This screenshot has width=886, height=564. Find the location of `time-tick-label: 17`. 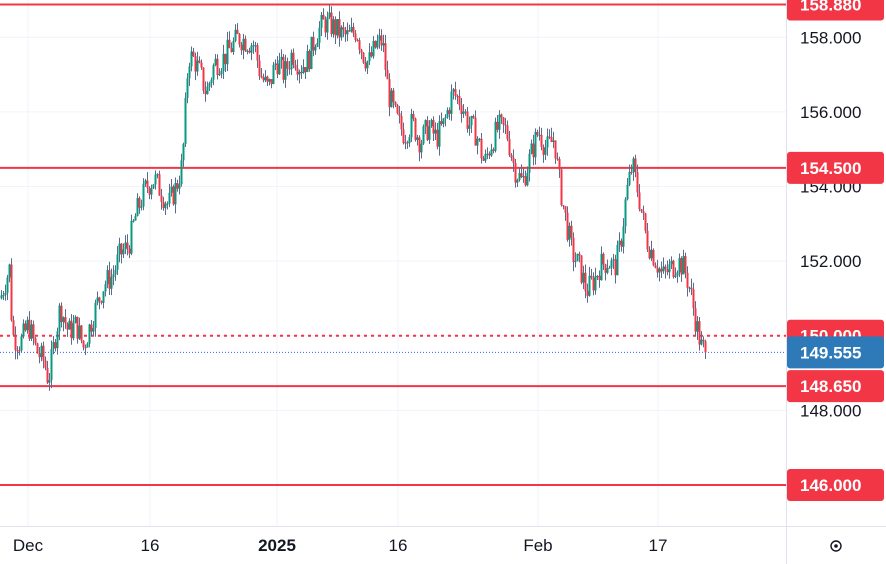

time-tick-label: 17 is located at coordinates (658, 545).